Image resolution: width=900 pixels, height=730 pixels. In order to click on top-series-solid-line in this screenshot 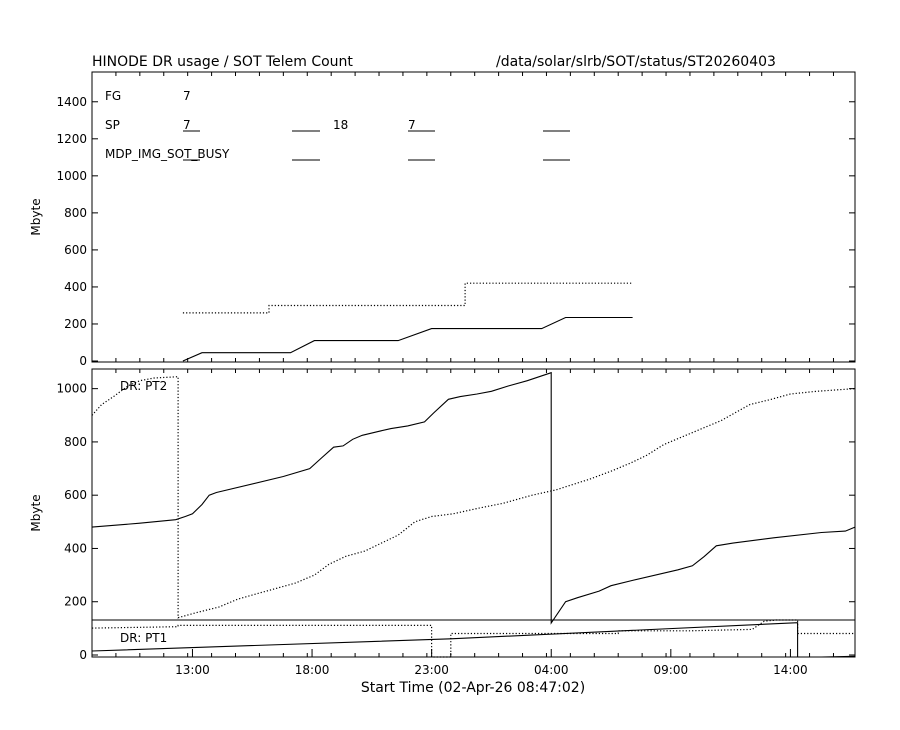, I will do `click(407, 339)`.